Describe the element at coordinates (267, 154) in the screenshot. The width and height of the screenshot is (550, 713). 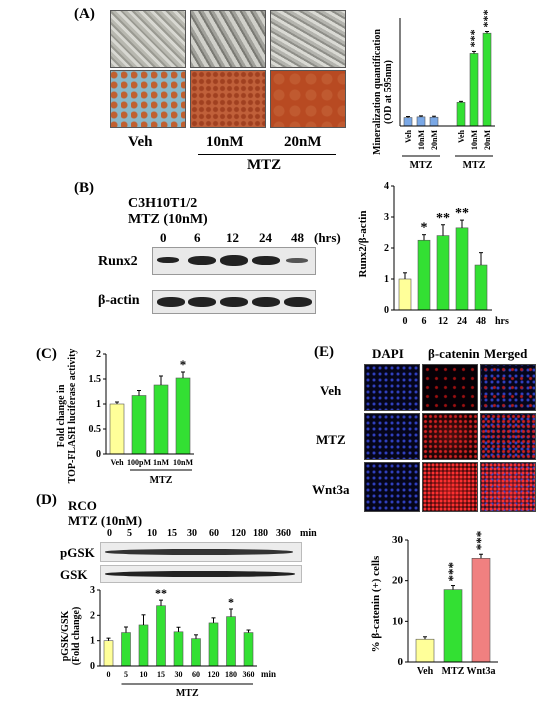
I see `mtz-underline-a` at that location.